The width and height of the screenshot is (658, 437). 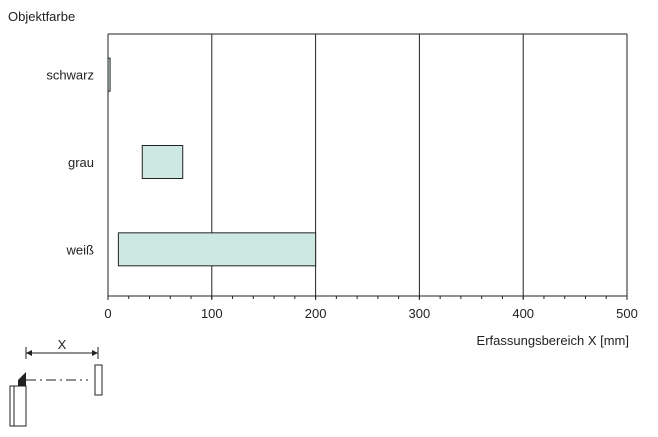 What do you see at coordinates (22, 379) in the screenshot?
I see `sensor-lens-icon` at bounding box center [22, 379].